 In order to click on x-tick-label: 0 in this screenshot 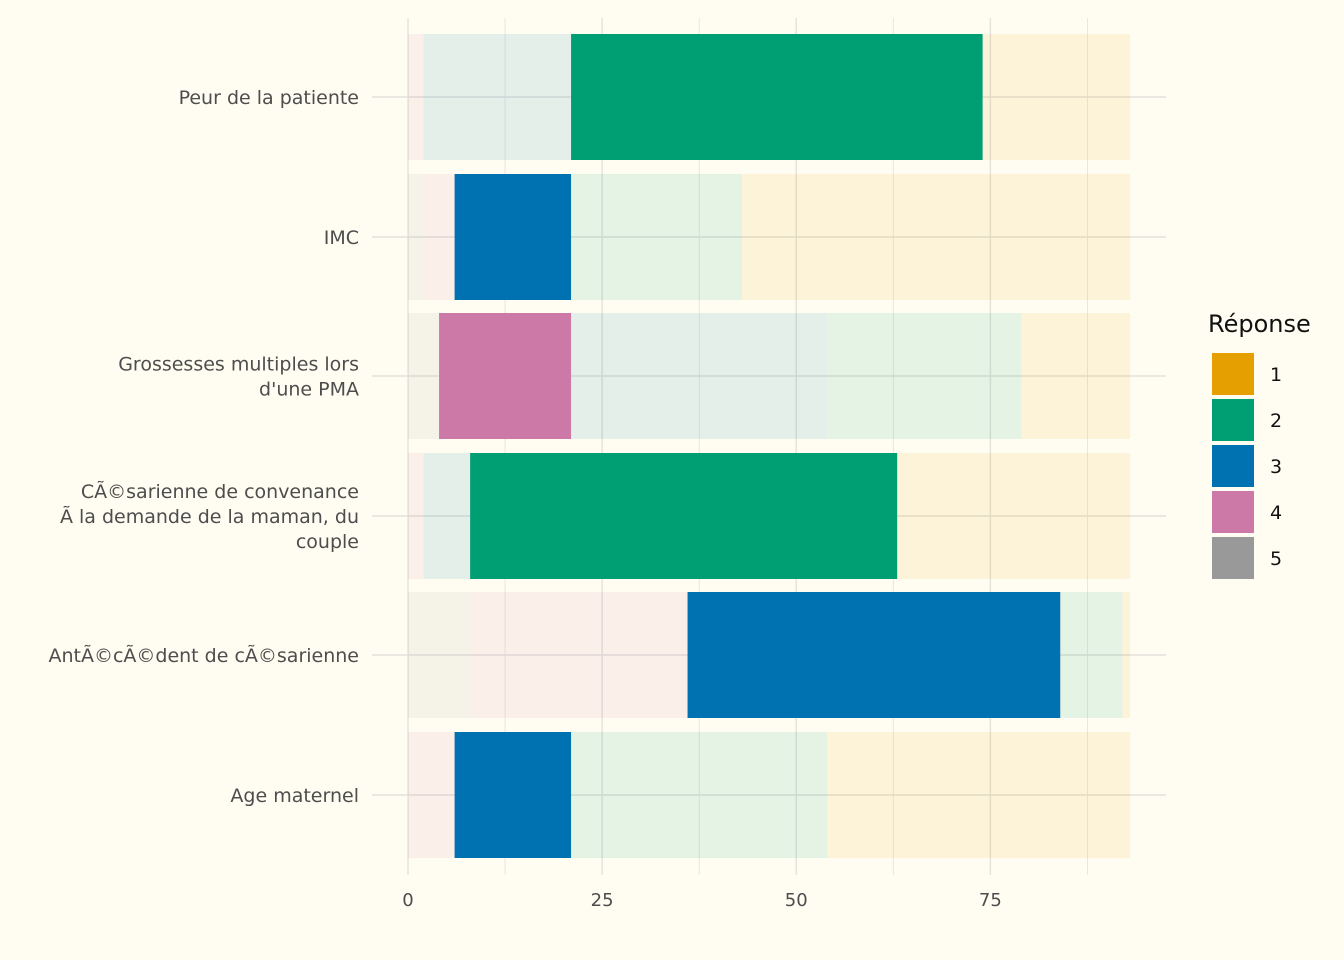, I will do `click(407, 900)`.